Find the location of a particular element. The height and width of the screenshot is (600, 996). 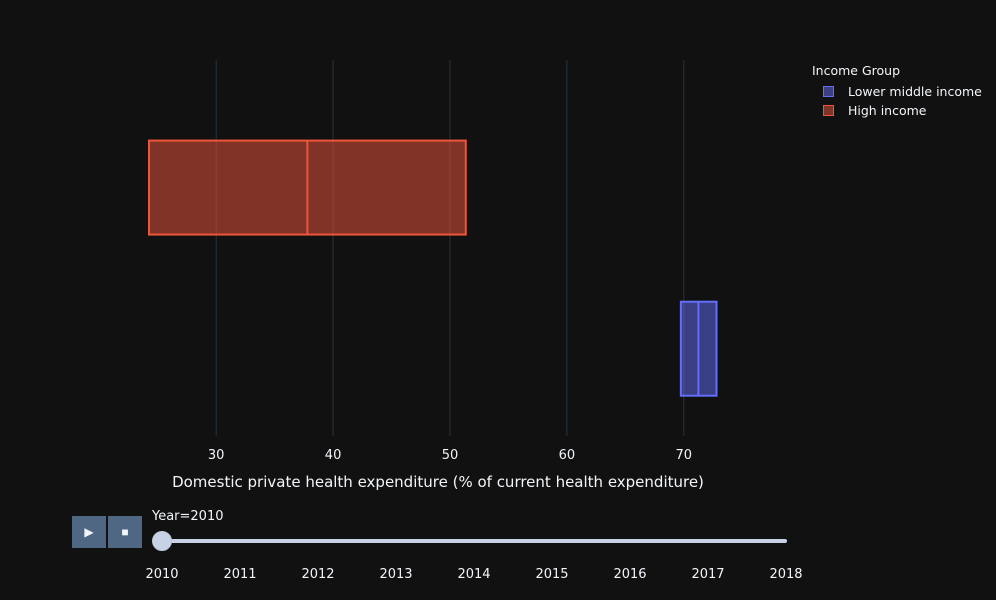

slider-step-2015: 2015 is located at coordinates (552, 574).